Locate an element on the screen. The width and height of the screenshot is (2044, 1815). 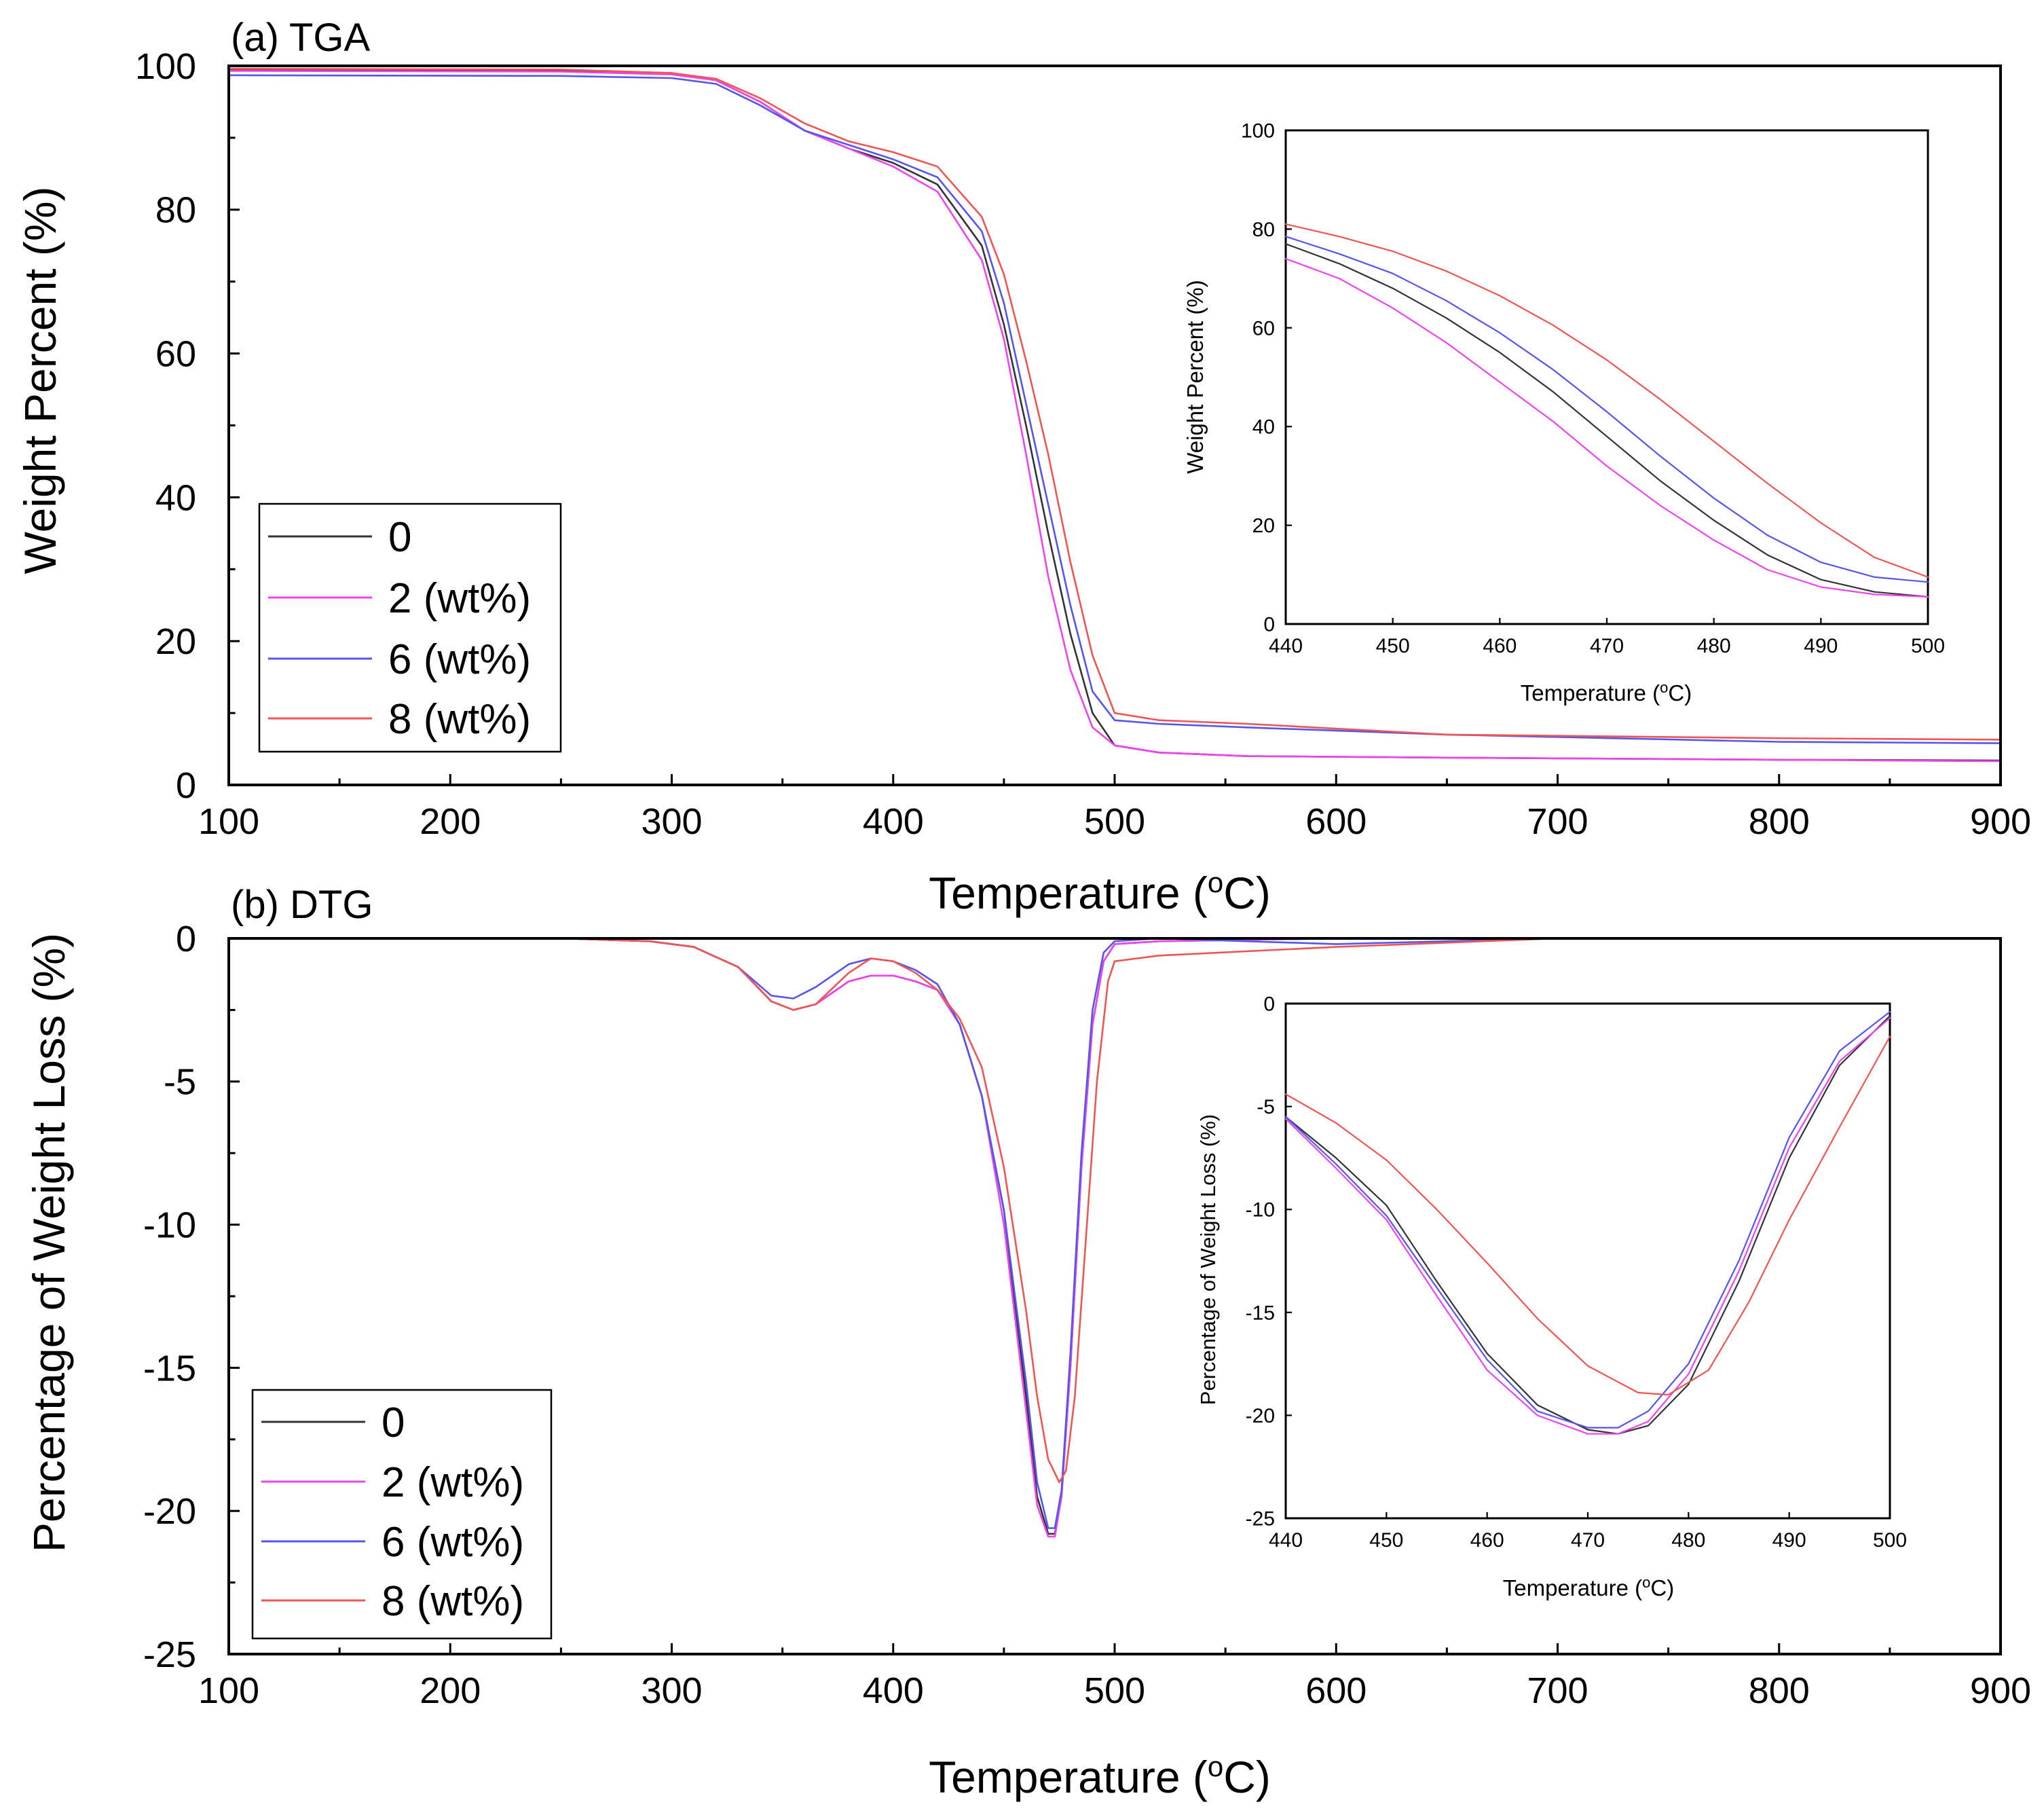
tga-inset-y-tick-label: 20 is located at coordinates (1263, 526).